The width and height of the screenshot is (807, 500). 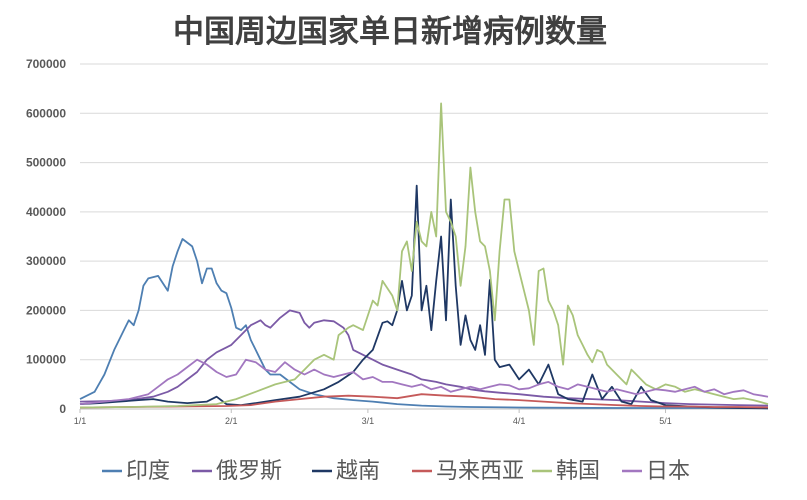 What do you see at coordinates (80, 421) in the screenshot?
I see `x-tick-label: 1/1` at bounding box center [80, 421].